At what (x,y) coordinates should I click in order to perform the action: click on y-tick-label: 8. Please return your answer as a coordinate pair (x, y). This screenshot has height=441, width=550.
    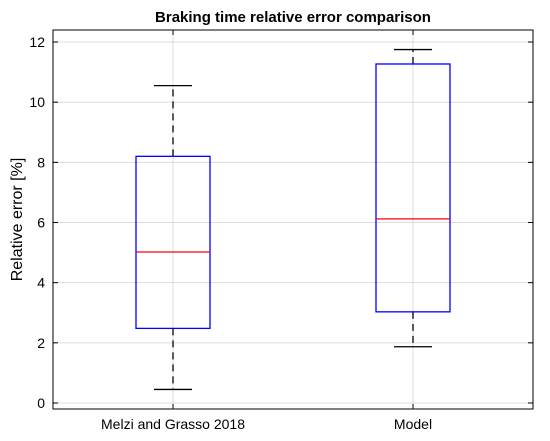
    Looking at the image, I should click on (41, 162).